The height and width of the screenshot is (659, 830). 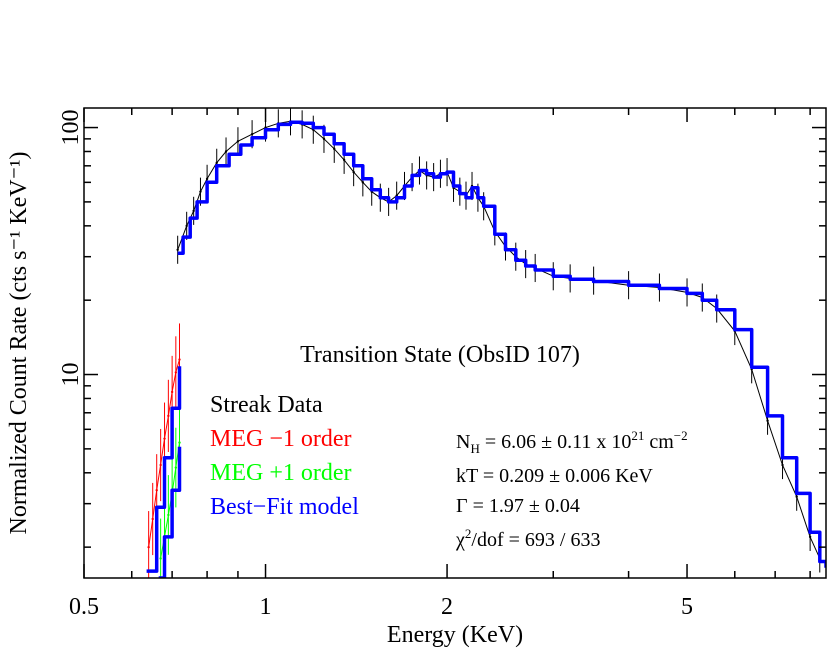 I want to click on legend-entry-meg-minus-1: MEG −1 order, so click(x=281, y=439).